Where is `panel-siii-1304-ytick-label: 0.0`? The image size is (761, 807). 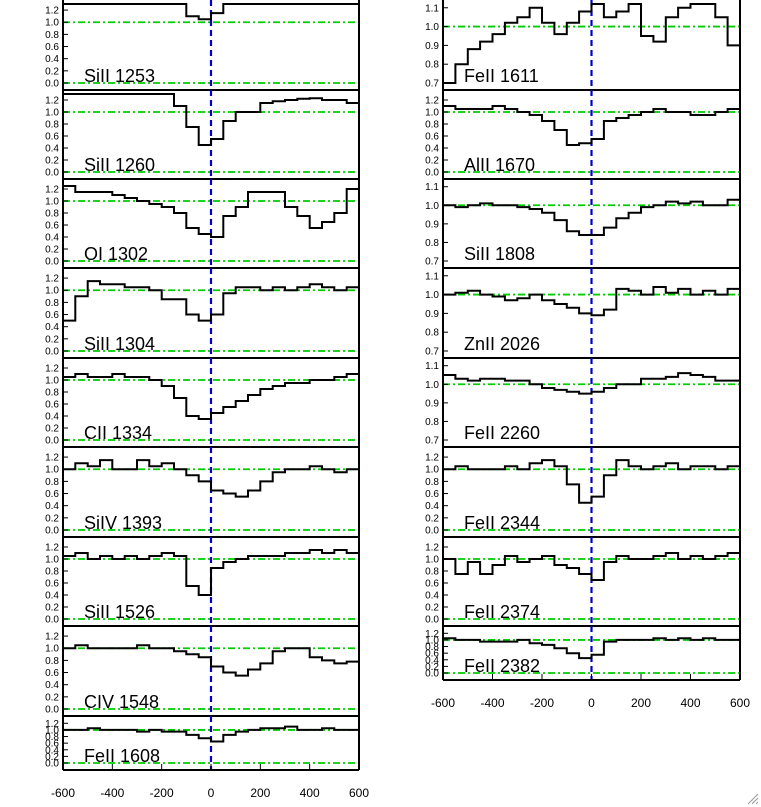 panel-siii-1304-ytick-label: 0.0 is located at coordinates (52, 352).